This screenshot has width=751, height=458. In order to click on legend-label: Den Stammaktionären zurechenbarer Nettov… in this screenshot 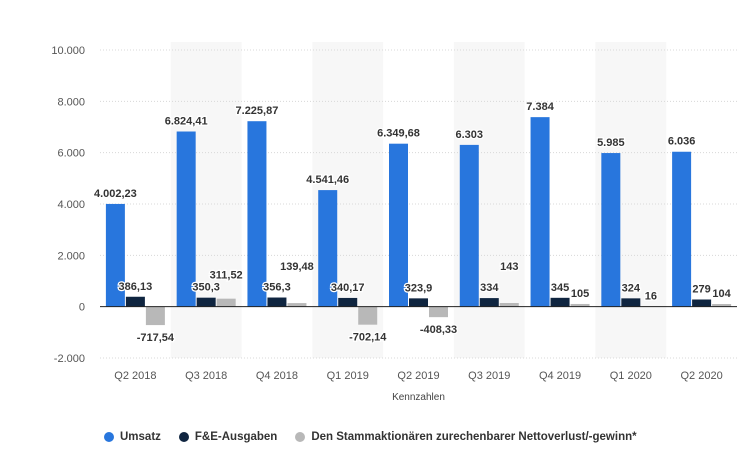, I will do `click(474, 437)`.